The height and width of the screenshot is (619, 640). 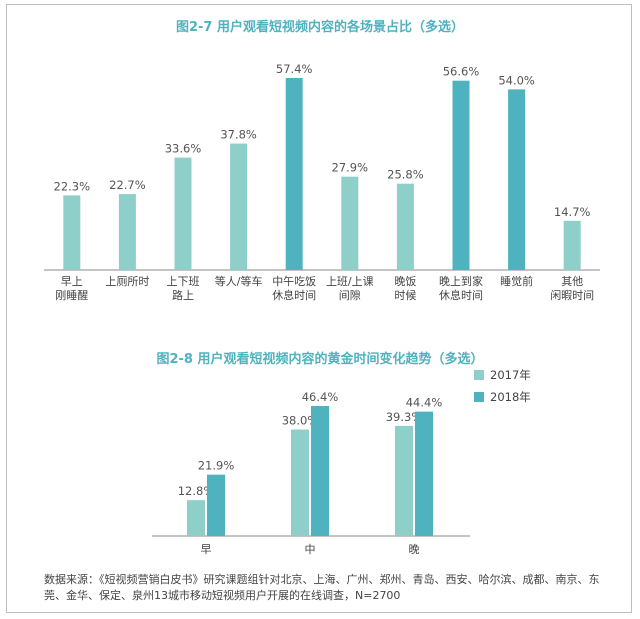 What do you see at coordinates (183, 281) in the screenshot?
I see `category-label-2-0: 上下班` at bounding box center [183, 281].